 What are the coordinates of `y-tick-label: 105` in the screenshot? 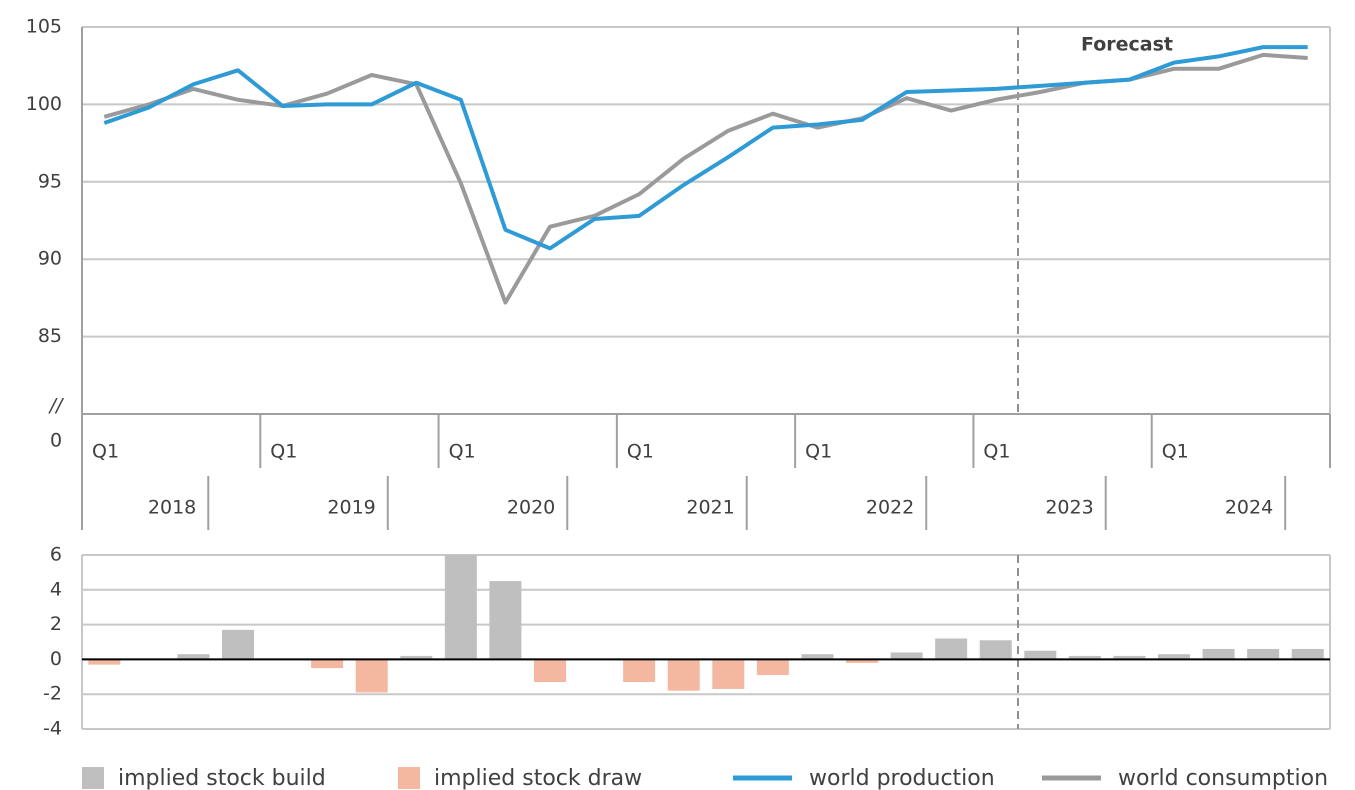 It's located at (44, 27).